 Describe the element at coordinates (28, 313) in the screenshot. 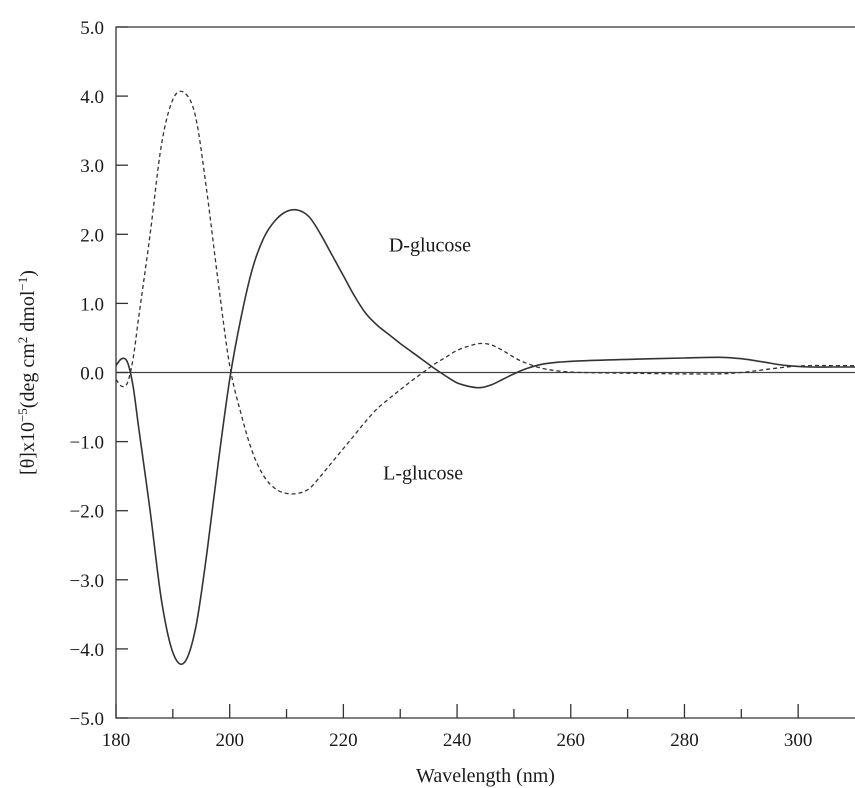

I see `y-label-part-3: dmol` at that location.